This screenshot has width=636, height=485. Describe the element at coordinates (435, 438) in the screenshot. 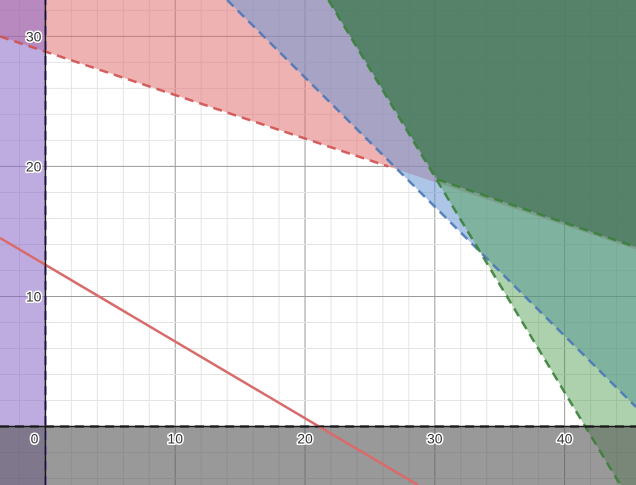

I see `x-tick-label: 30` at that location.